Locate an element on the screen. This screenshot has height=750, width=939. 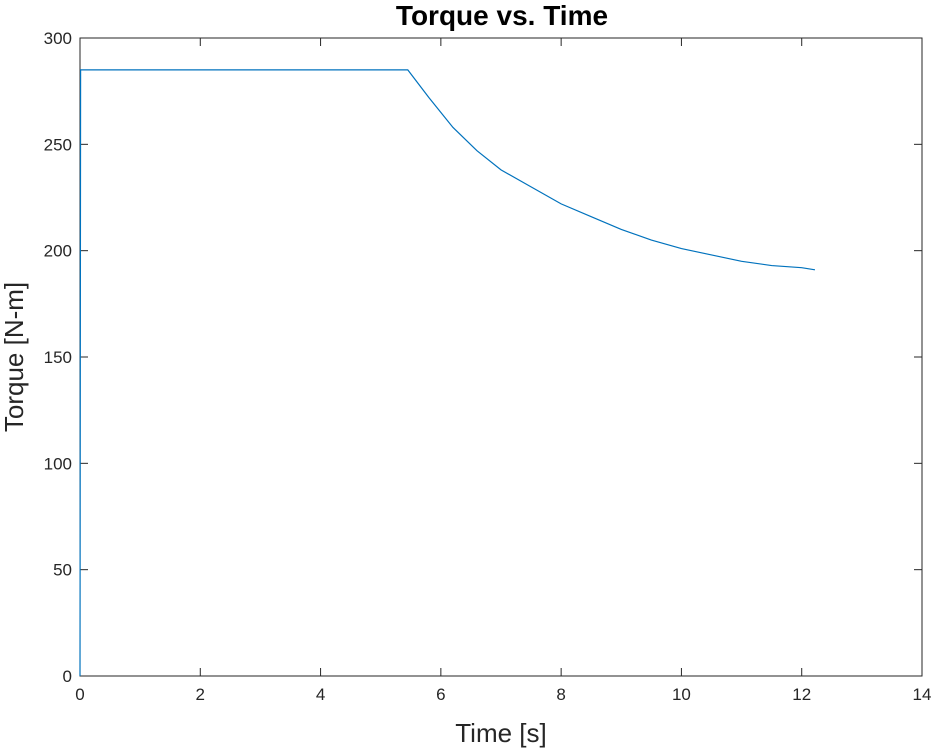
y-tick-label: 250 is located at coordinates (58, 144).